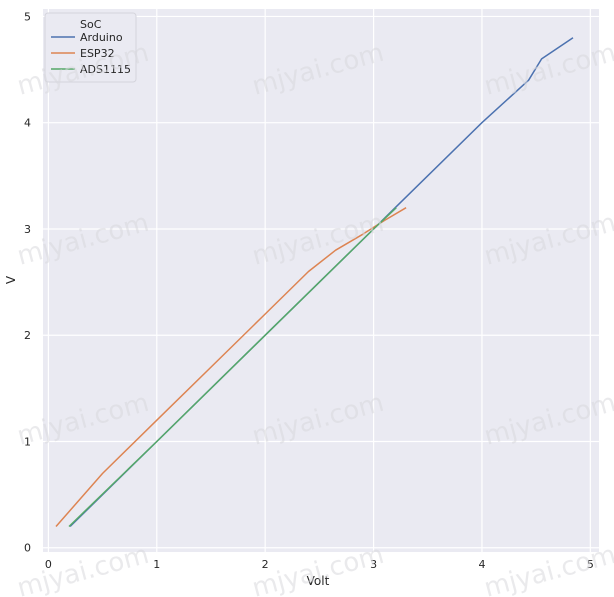 Image resolution: width=614 pixels, height=597 pixels. Describe the element at coordinates (11, 279) in the screenshot. I see `y-axis-label: V` at that location.